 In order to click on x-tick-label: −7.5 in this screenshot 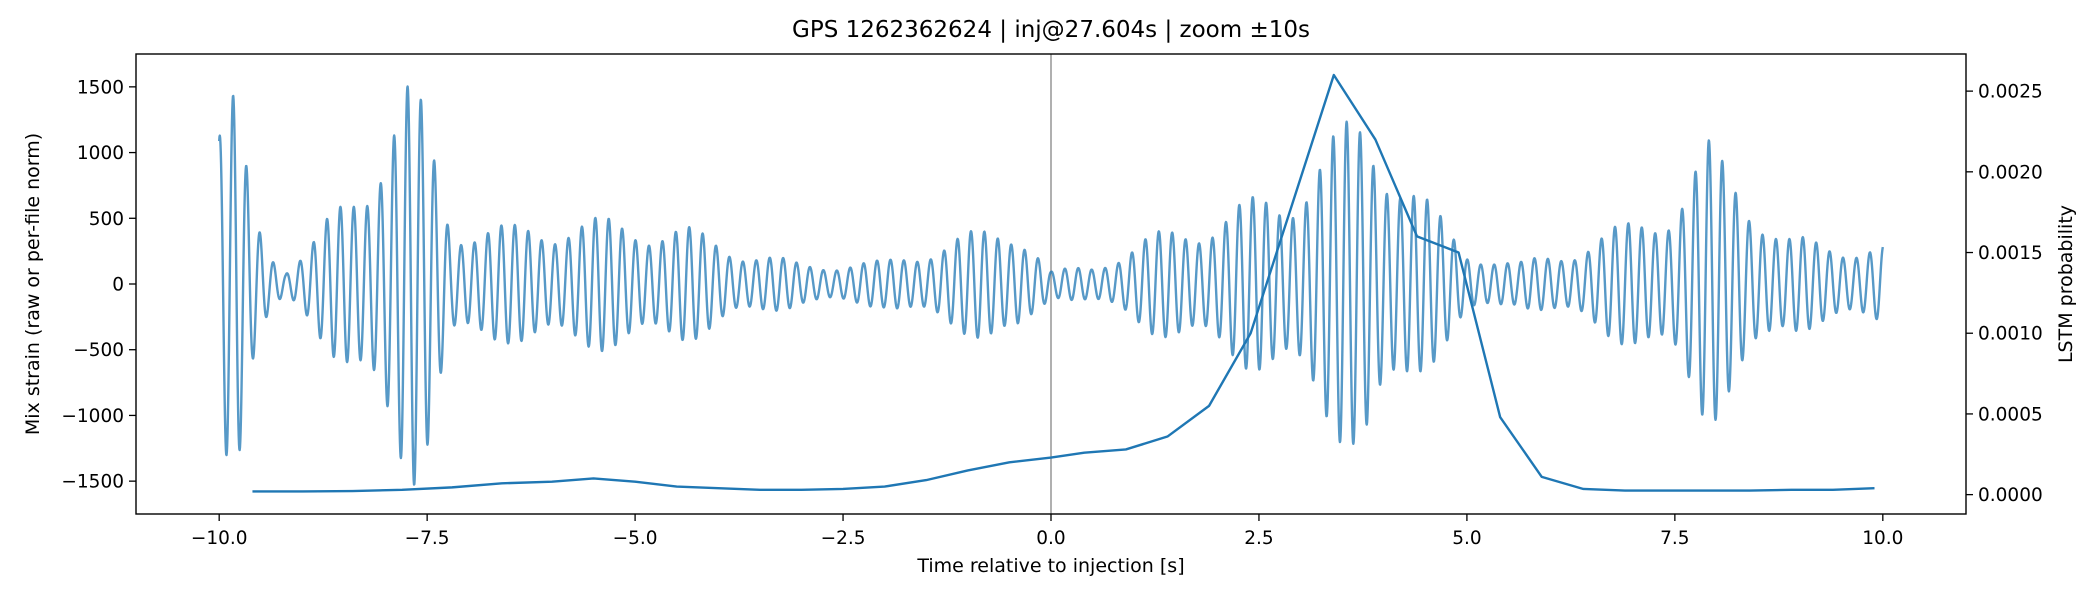, I will do `click(427, 538)`.